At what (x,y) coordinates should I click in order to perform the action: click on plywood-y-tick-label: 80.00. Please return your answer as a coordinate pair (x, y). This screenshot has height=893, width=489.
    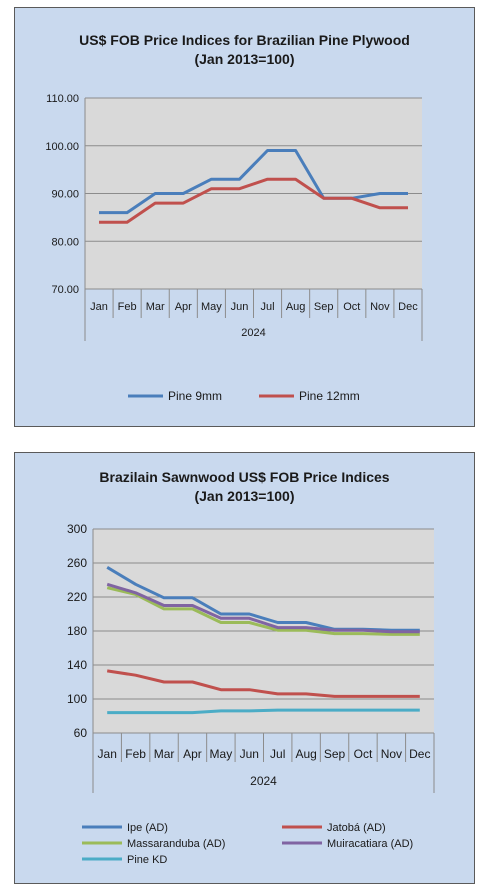
    Looking at the image, I should click on (65, 242).